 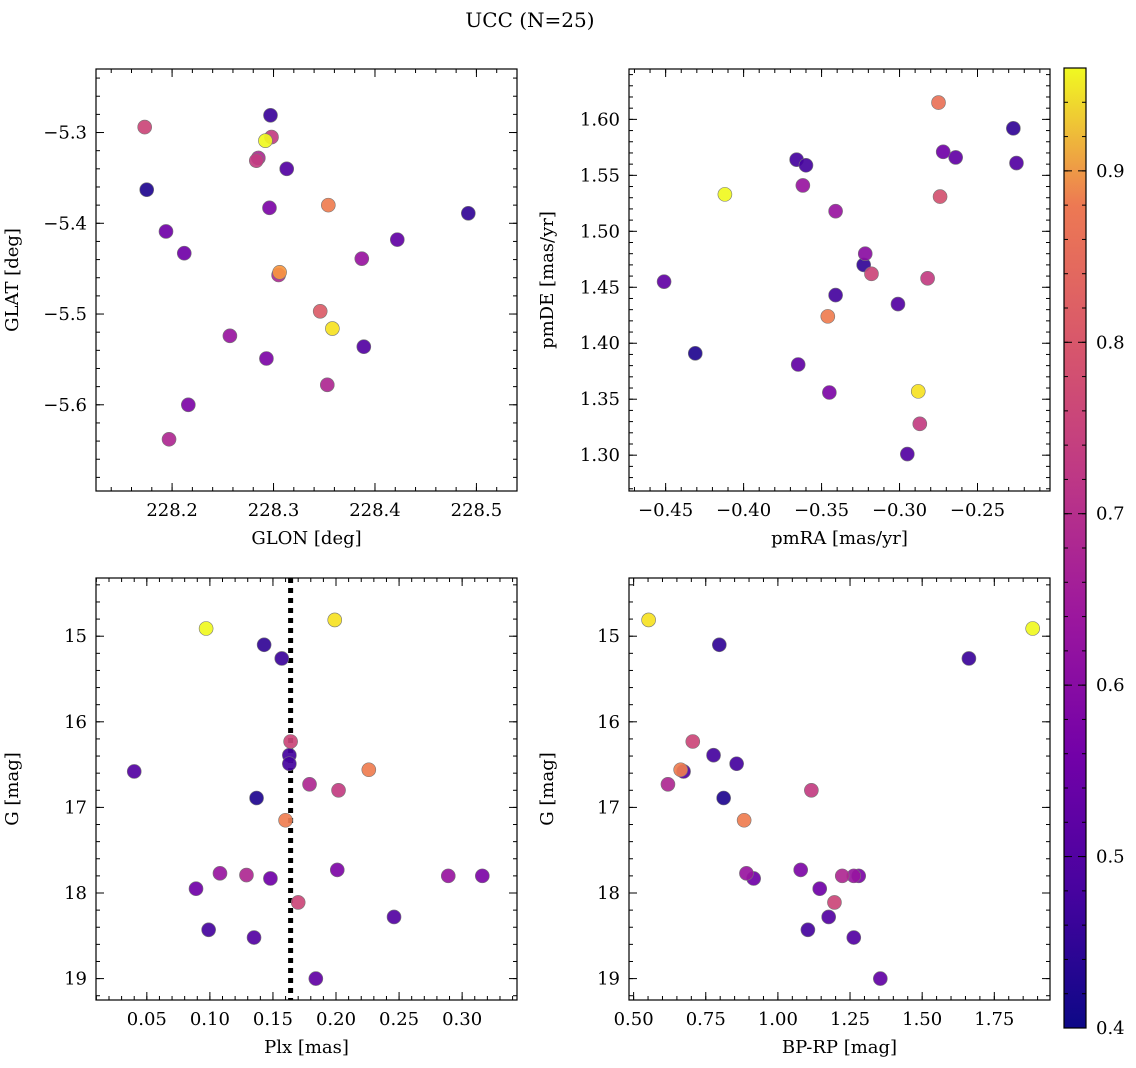 What do you see at coordinates (65, 314) in the screenshot?
I see `y-tick-label: −5.5` at bounding box center [65, 314].